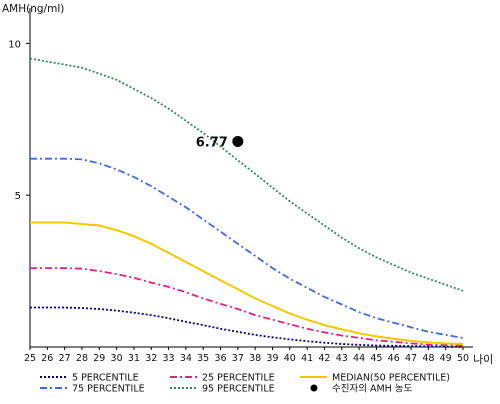 Image resolution: width=500 pixels, height=404 pixels. Describe the element at coordinates (108, 389) in the screenshot. I see `legend-label: 75 PERCENTILE` at that location.